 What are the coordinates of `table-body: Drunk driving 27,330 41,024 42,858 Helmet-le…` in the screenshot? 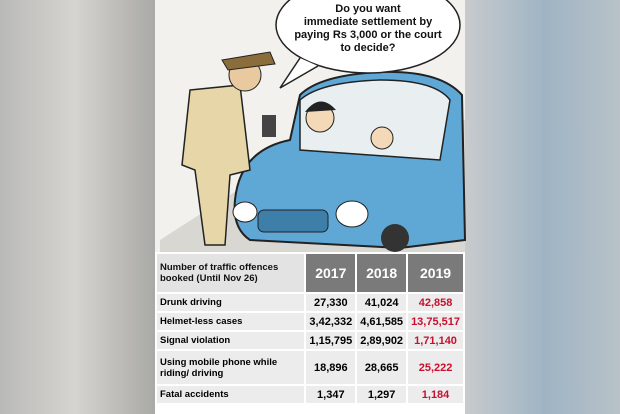 It's located at (310, 348).